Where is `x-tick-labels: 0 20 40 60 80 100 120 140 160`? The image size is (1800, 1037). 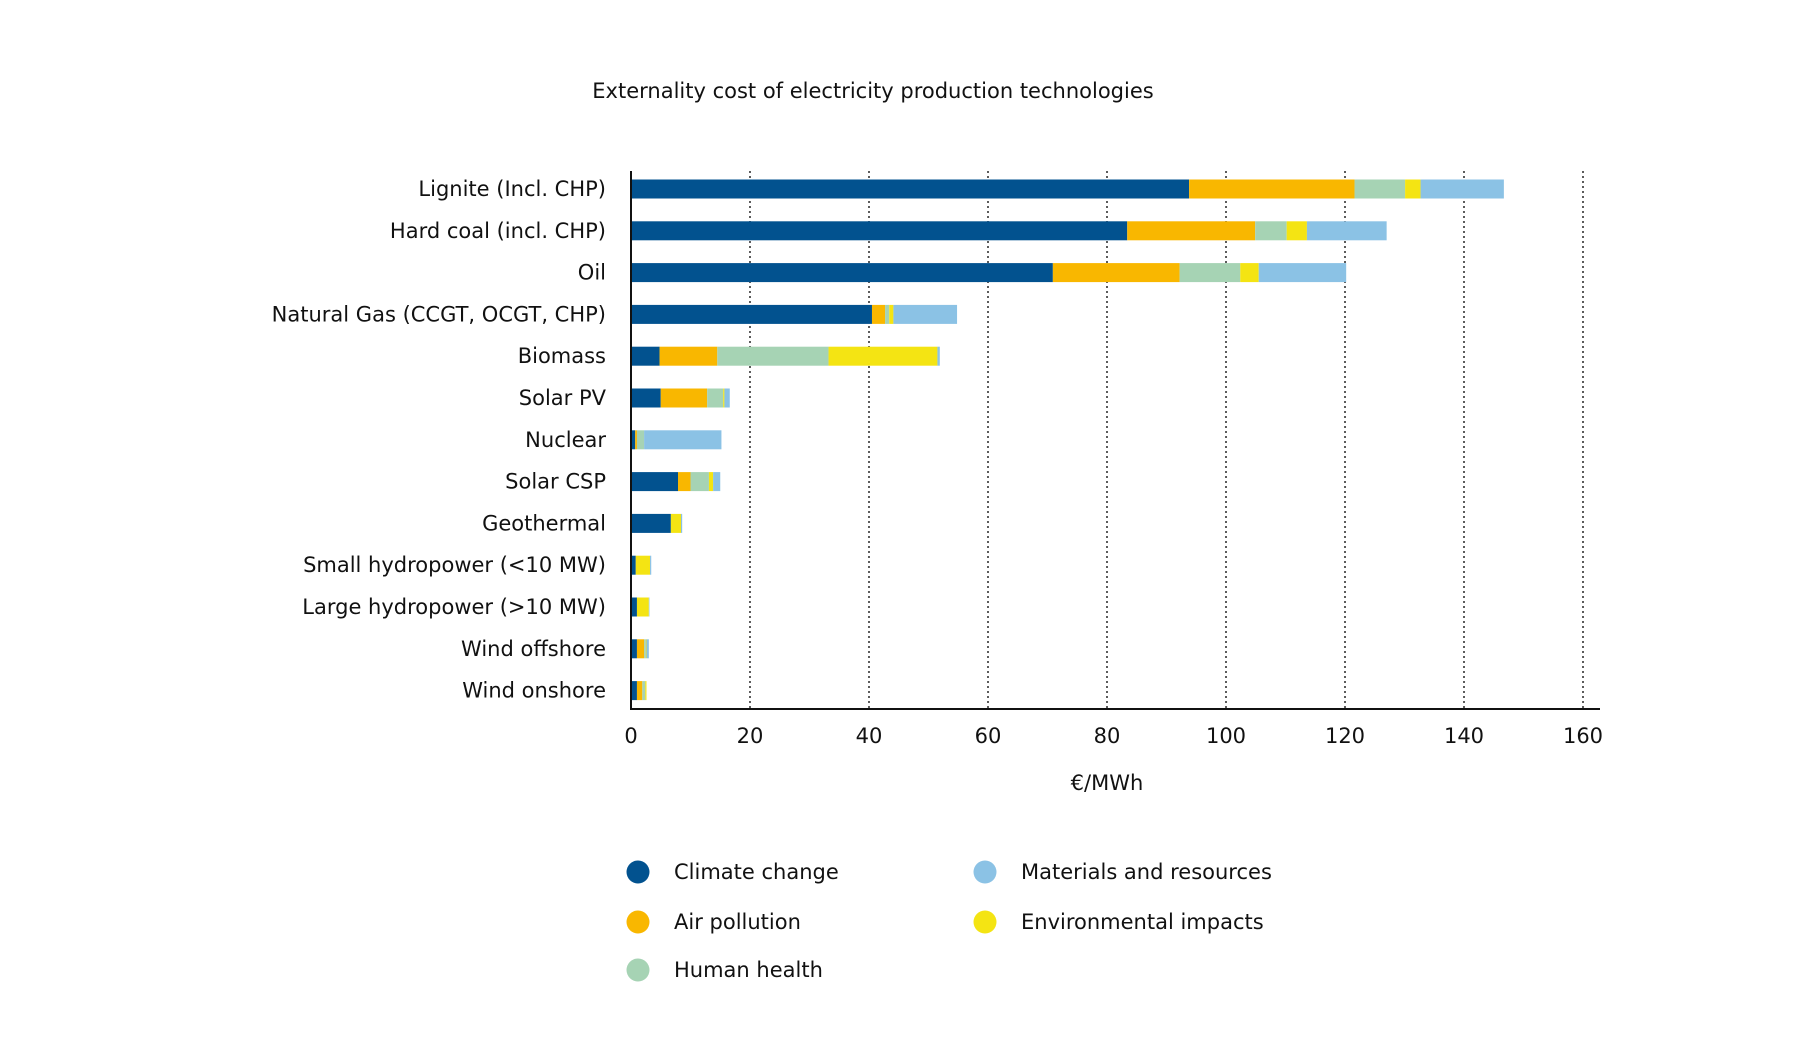 x-tick-labels: 0 20 40 60 80 100 120 140 160 is located at coordinates (1113, 736).